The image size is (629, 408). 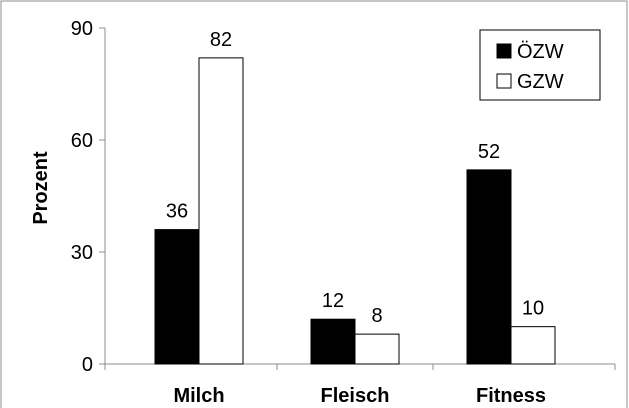 I want to click on legend-label-özw: ÖZW, so click(x=540, y=52).